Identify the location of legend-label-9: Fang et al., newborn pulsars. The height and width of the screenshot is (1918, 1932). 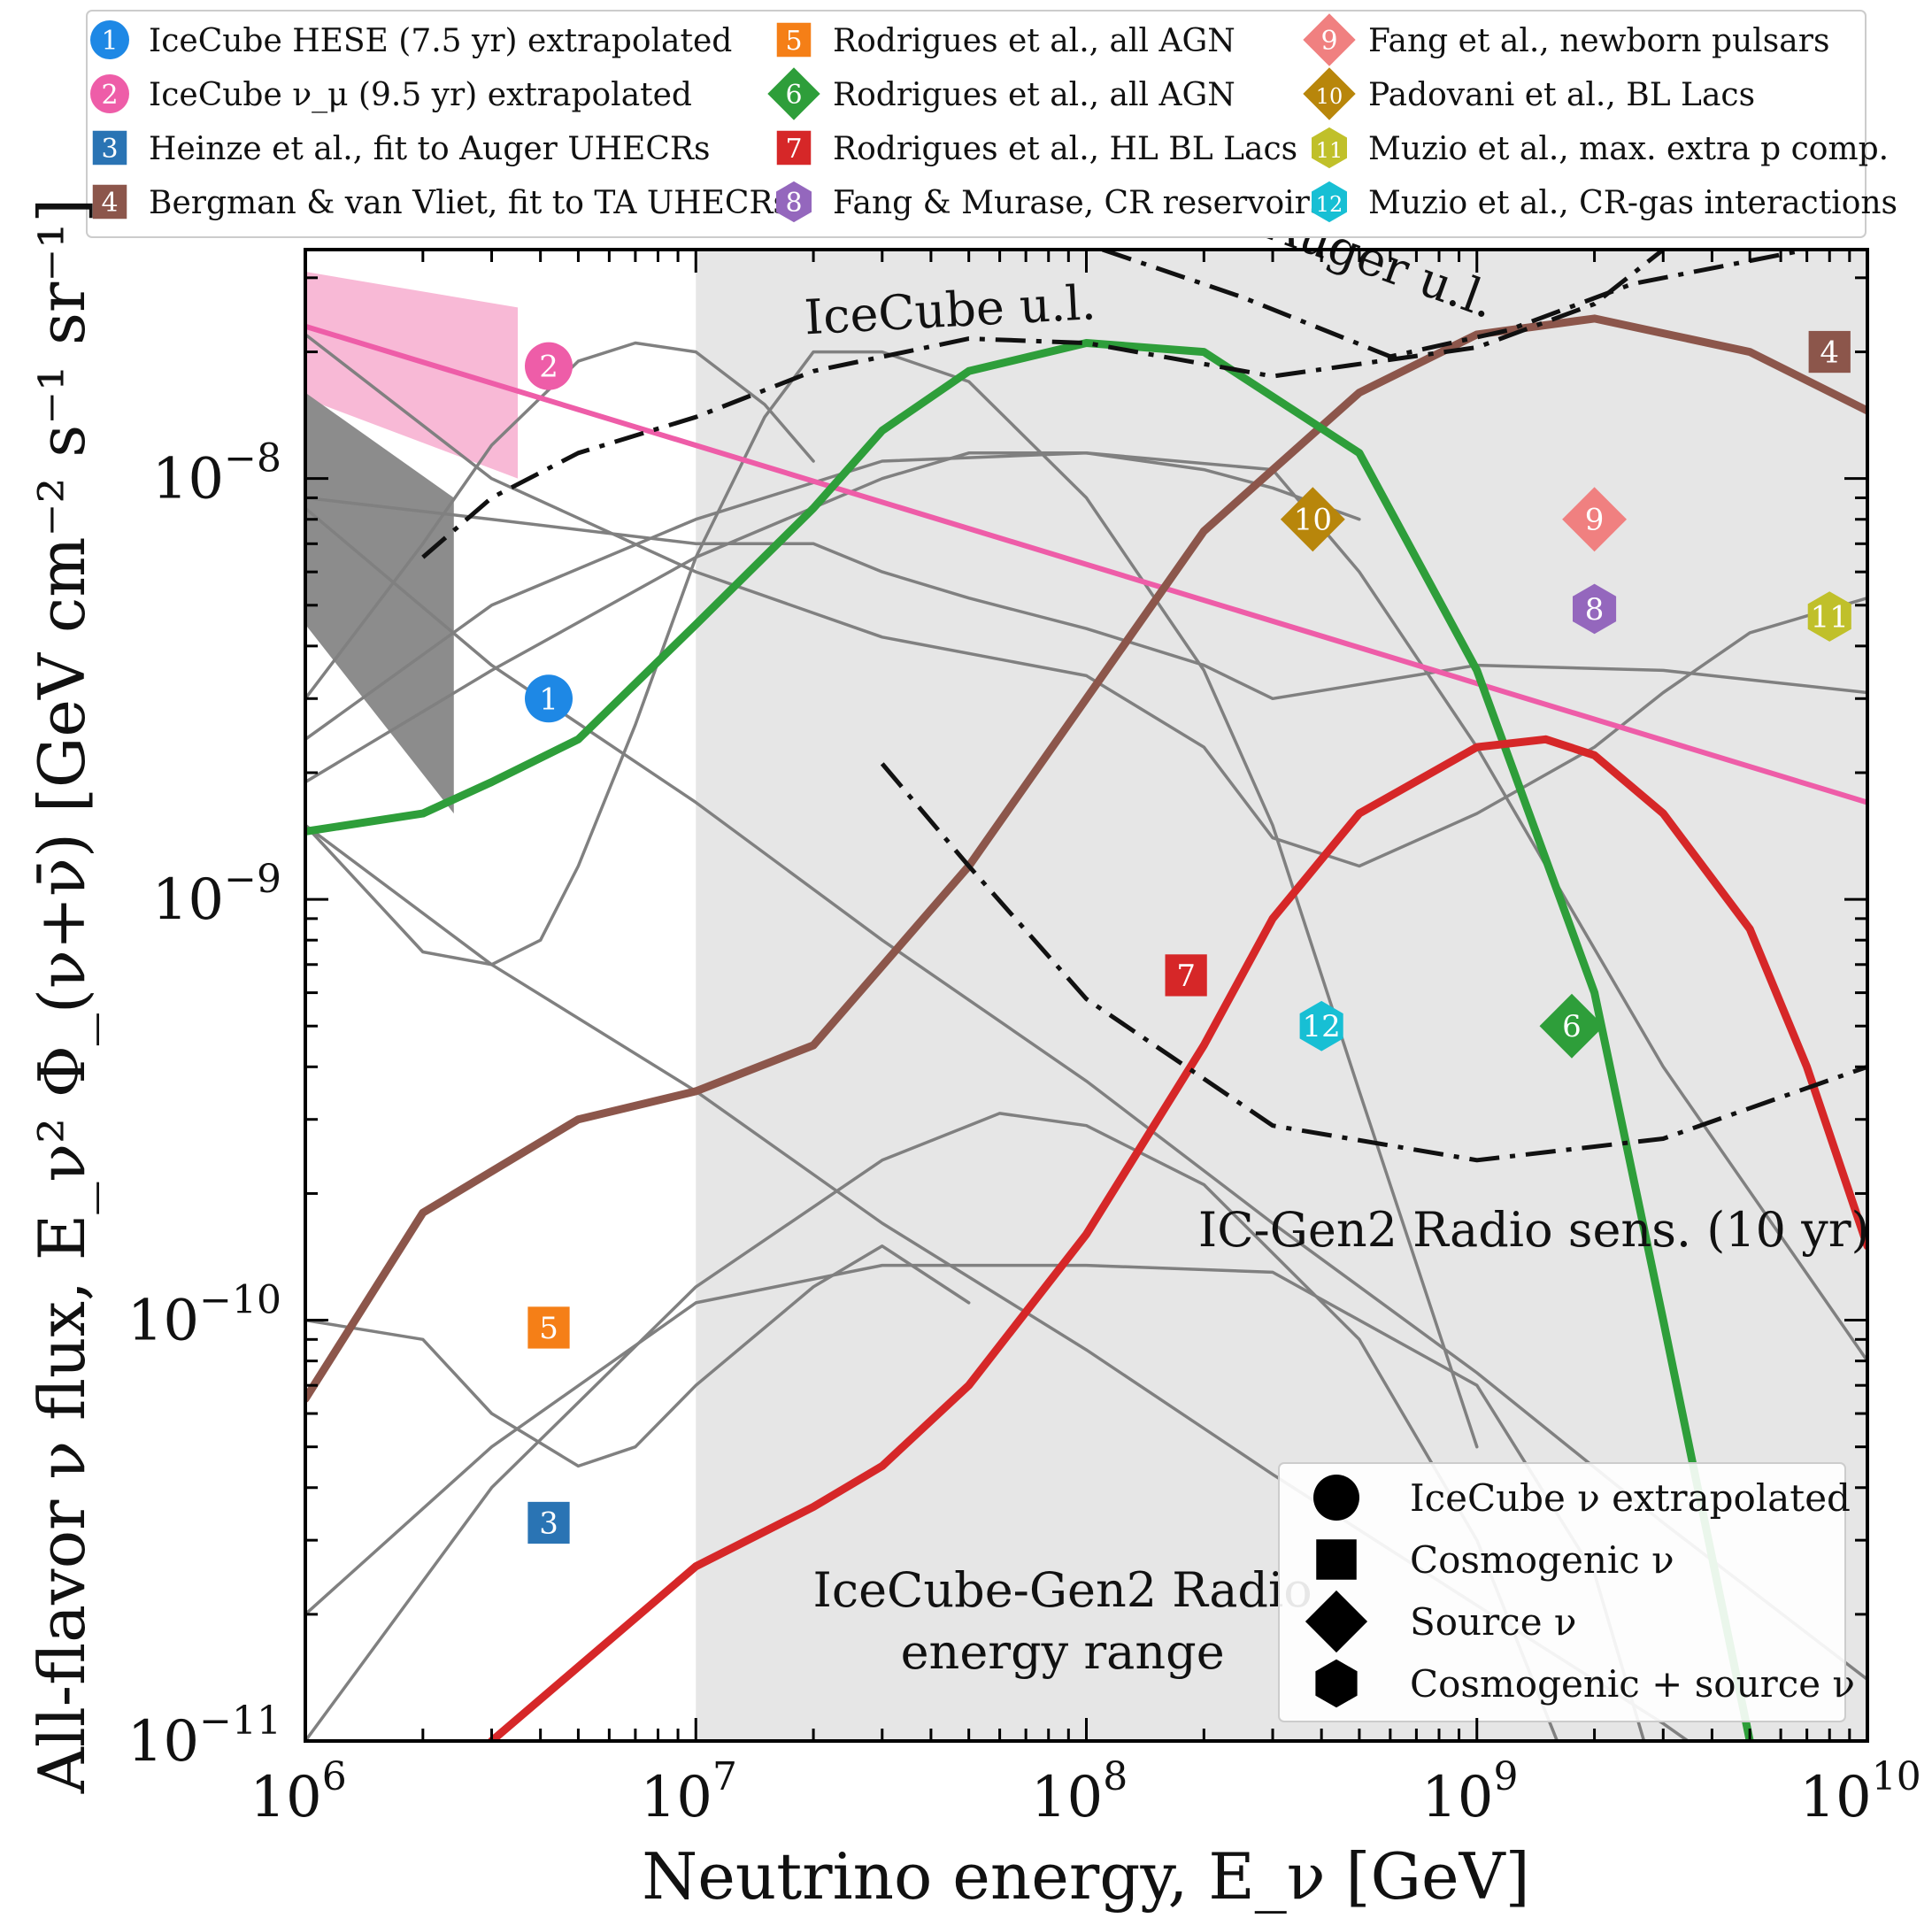
(1599, 41).